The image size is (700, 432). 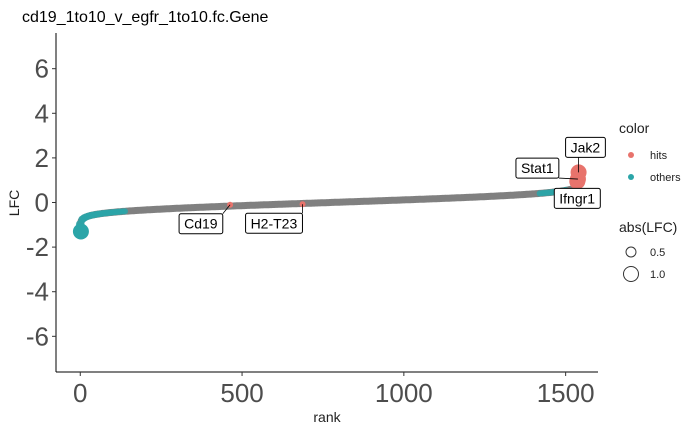 I want to click on gene-labels: Cd19 H2-T23 Stat1 Jak2 Ifngr1, so click(x=392, y=185).